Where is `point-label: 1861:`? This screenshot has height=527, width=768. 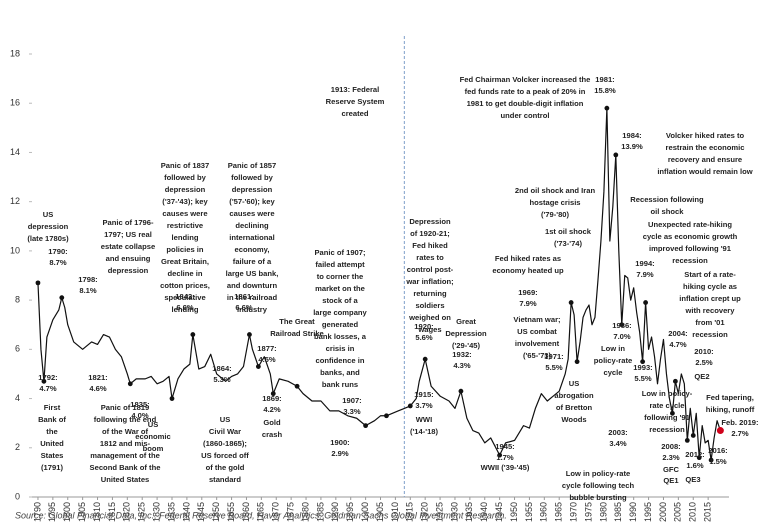
point-label: 1861: is located at coordinates (243, 296).